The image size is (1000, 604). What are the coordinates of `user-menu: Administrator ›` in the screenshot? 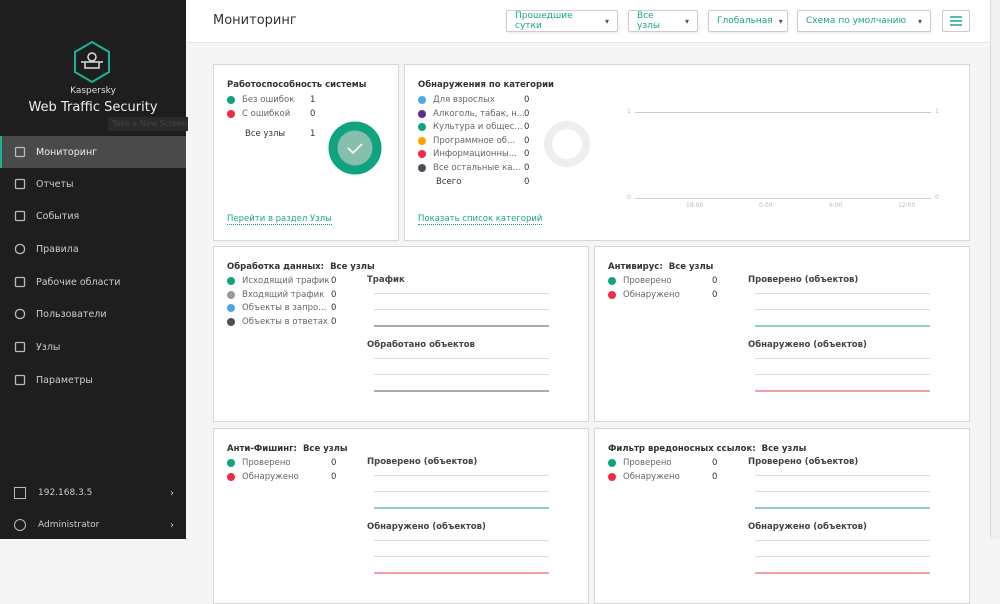 It's located at (93, 525).